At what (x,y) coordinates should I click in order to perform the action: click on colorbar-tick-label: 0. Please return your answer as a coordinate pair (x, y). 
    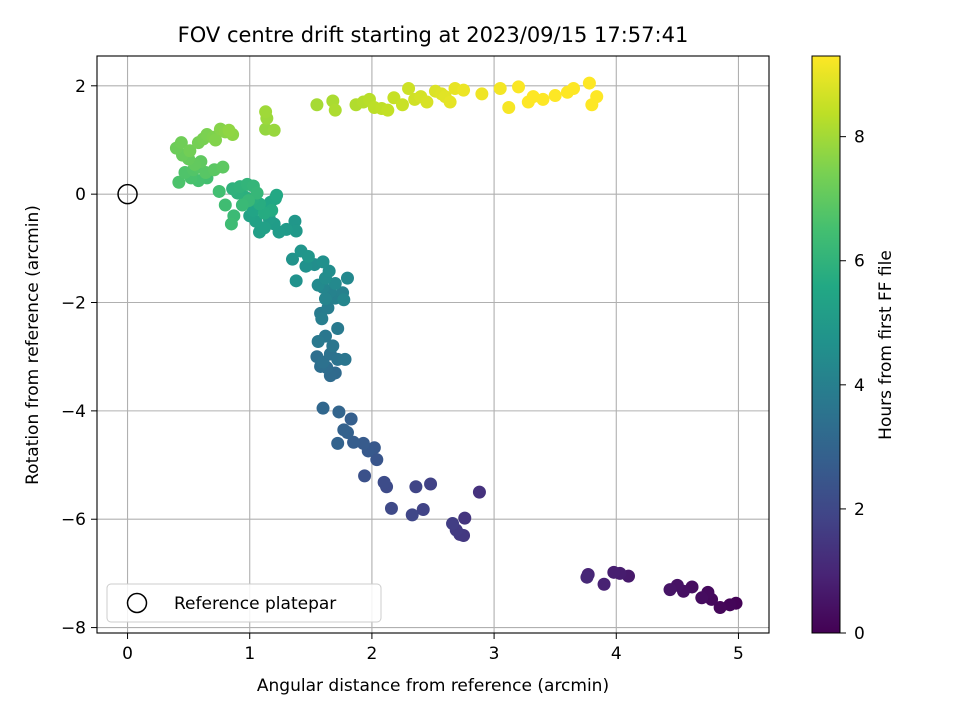
    Looking at the image, I should click on (859, 634).